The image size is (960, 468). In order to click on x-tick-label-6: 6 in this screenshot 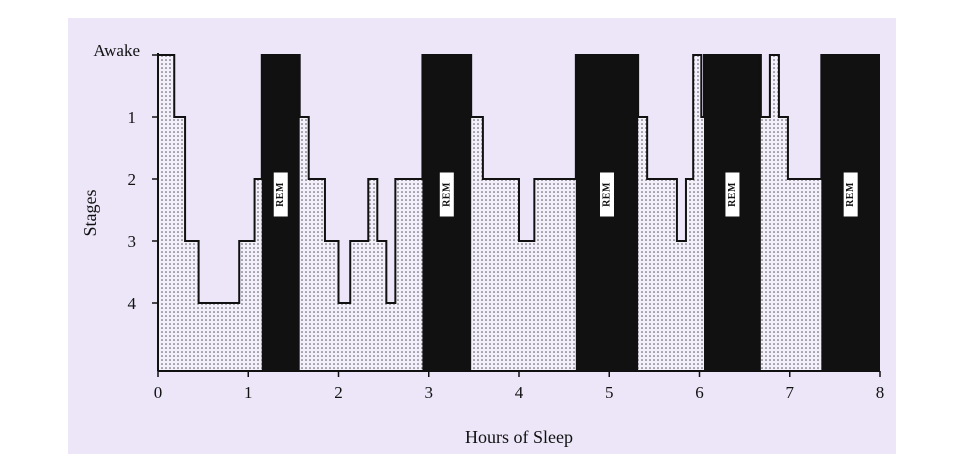, I will do `click(699, 392)`.